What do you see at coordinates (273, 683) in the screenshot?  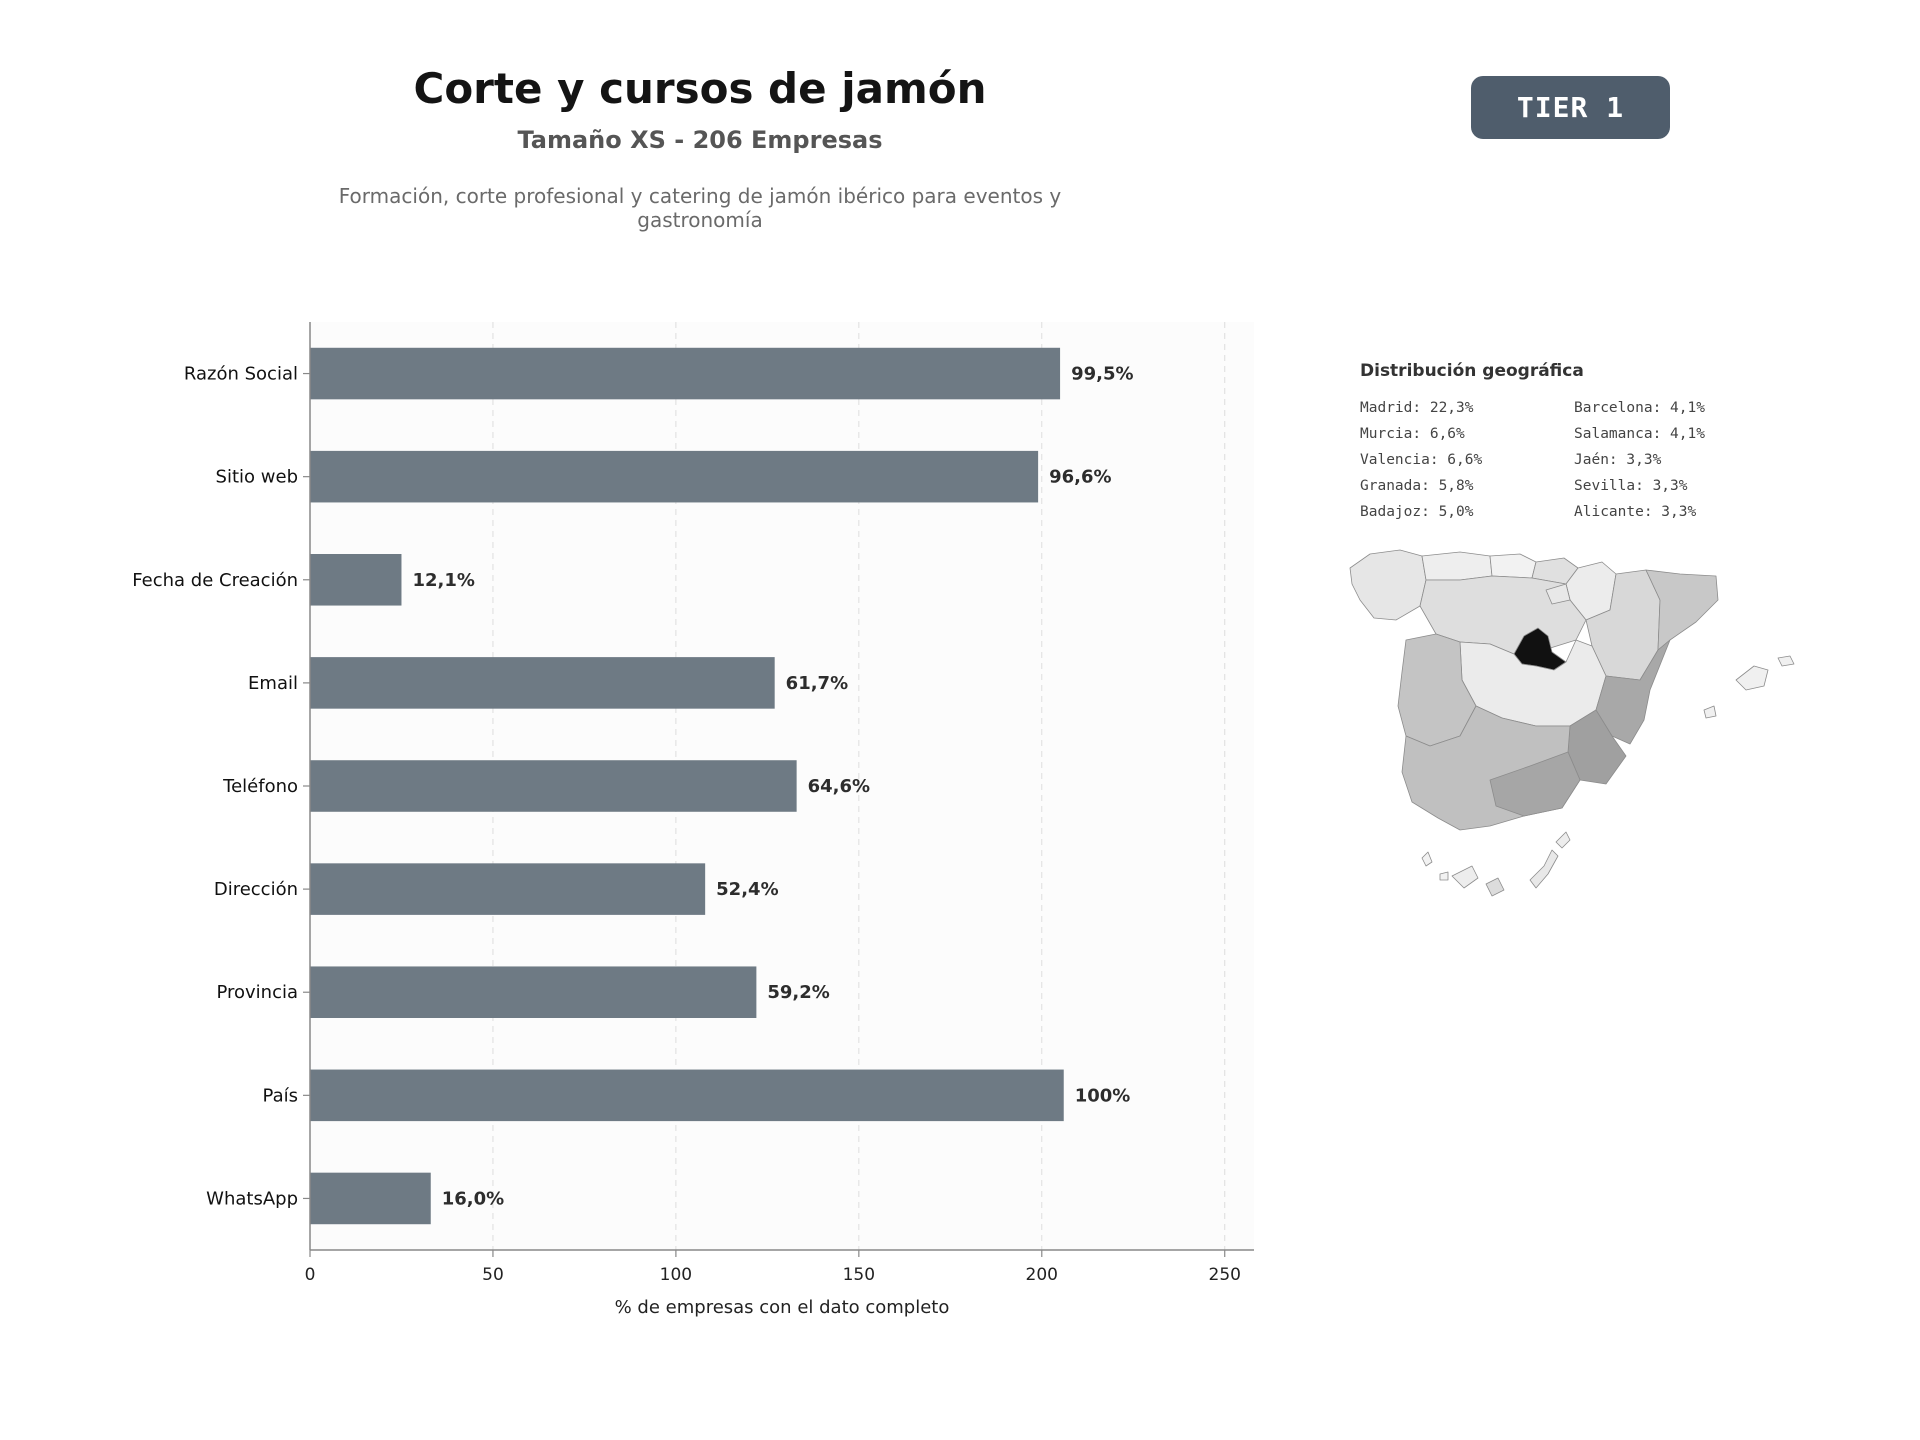 I see `y-tick-label: Email` at bounding box center [273, 683].